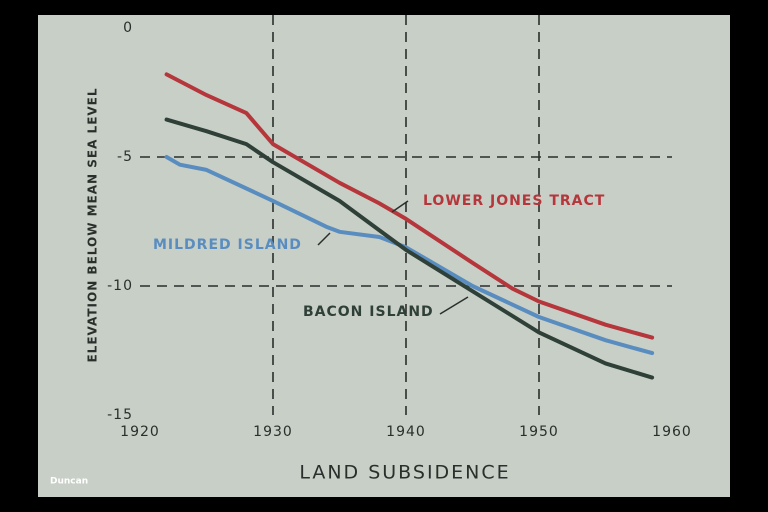 Image resolution: width=768 pixels, height=512 pixels. I want to click on y-tick-label: -10, so click(120, 286).